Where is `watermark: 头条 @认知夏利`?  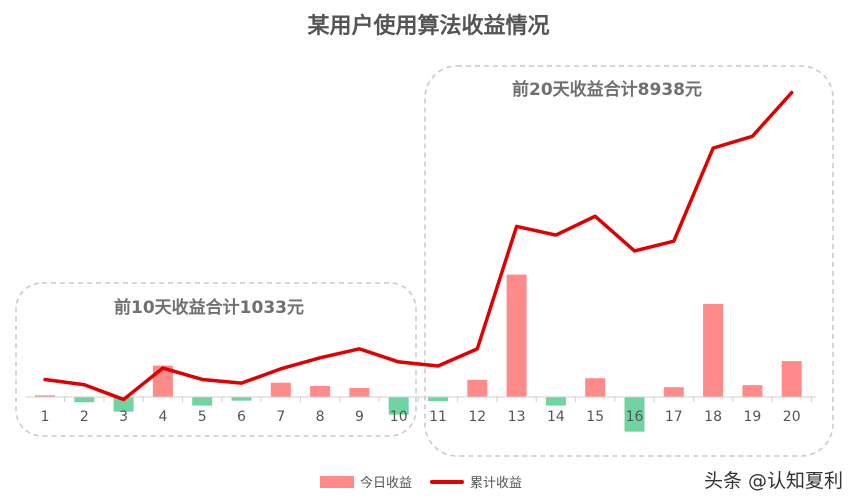
watermark: 头条 @认知夏利 is located at coordinates (773, 481).